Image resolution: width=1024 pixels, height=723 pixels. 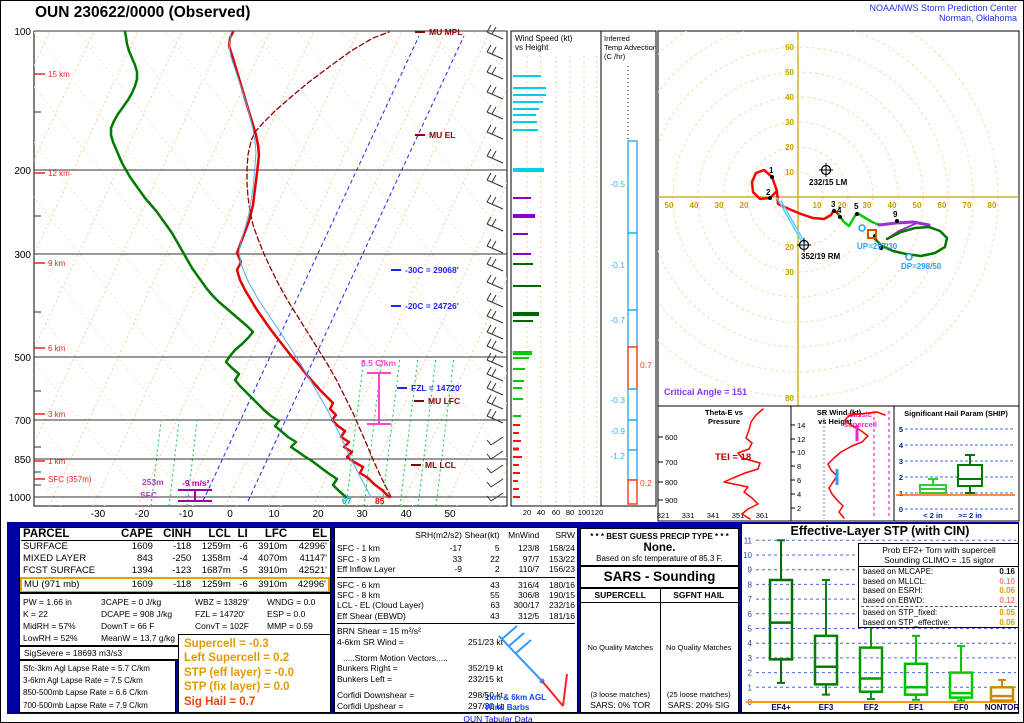 I want to click on storm-motion-row: Bunkers Right = 352/19 kt, so click(x=420, y=668).